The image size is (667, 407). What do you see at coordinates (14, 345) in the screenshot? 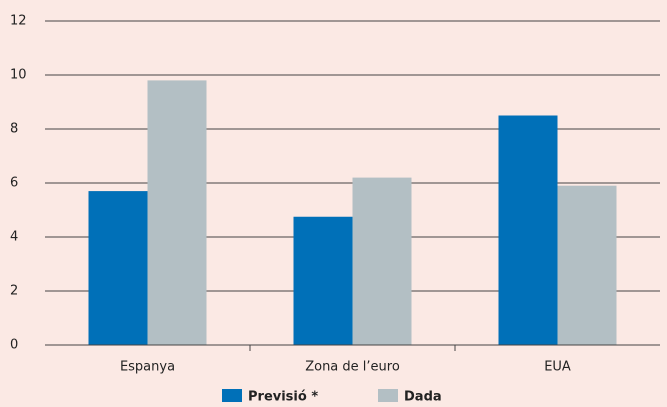
I see `y-tick-label: 0` at bounding box center [14, 345].